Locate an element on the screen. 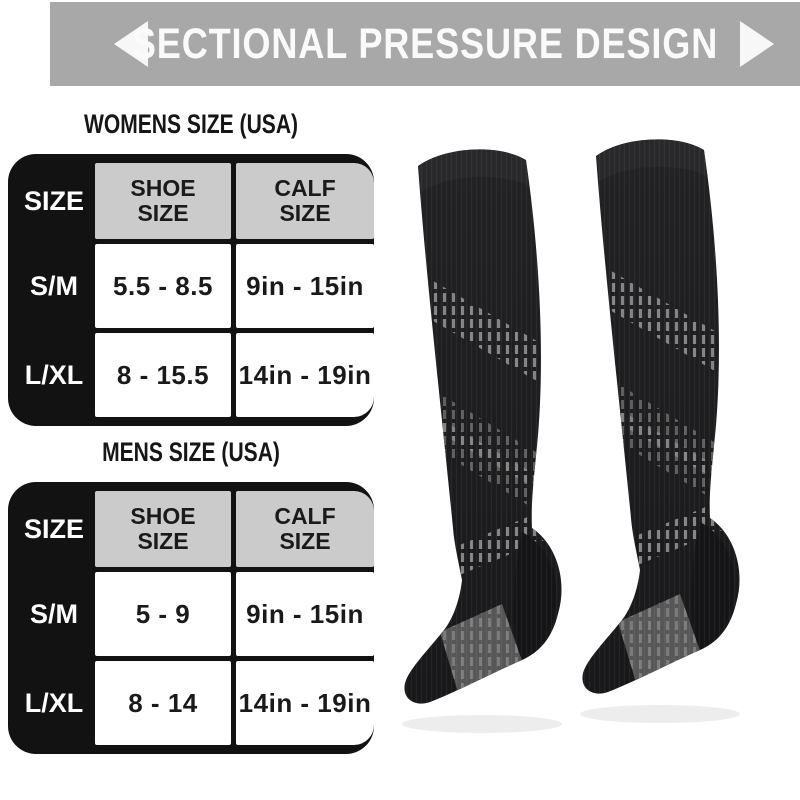 Image resolution: width=800 pixels, height=800 pixels. sock-right is located at coordinates (660, 431).